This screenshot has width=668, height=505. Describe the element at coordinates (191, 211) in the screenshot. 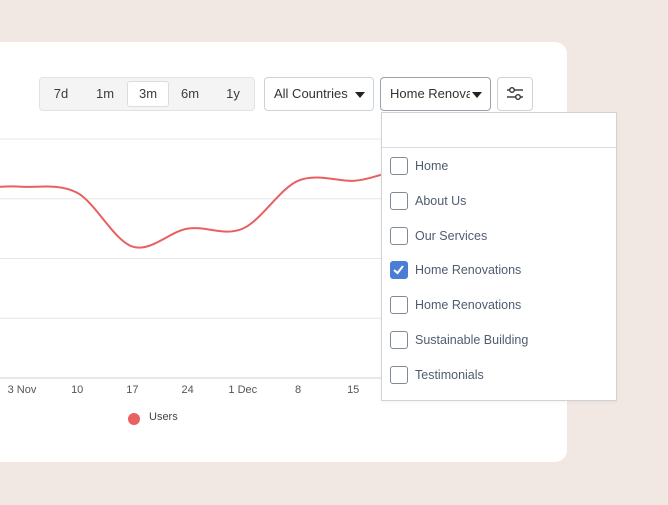

I see `users-series-line` at that location.